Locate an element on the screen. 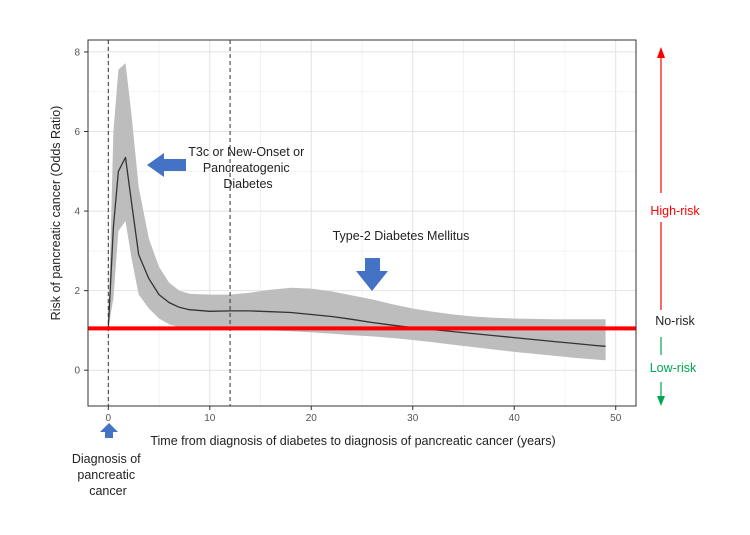  t3c-annotation-line: Diabetes is located at coordinates (247, 184).